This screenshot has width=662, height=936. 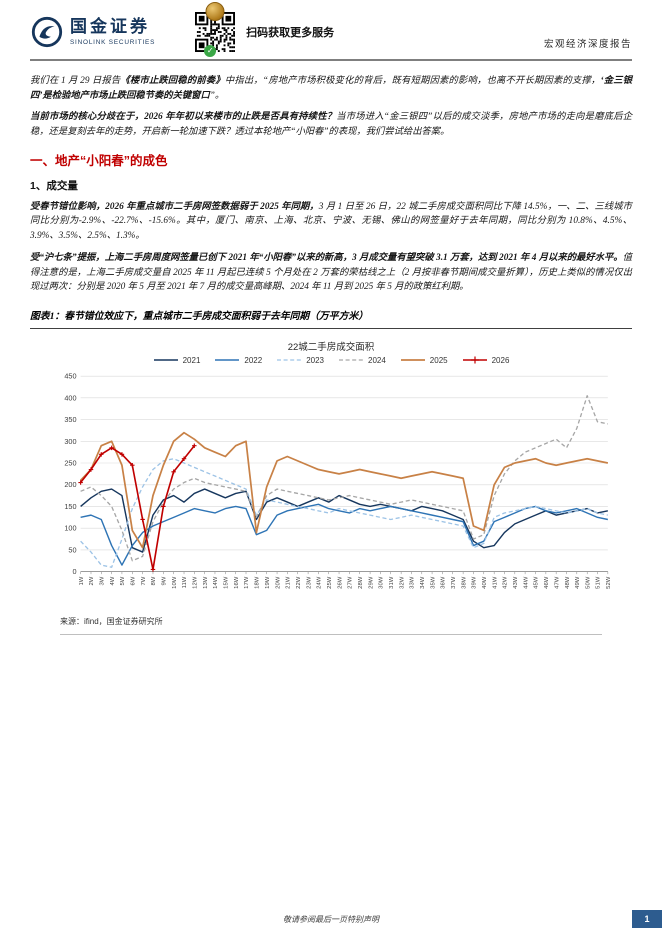 I want to click on svg-text: 33W, so click(x=413, y=582).